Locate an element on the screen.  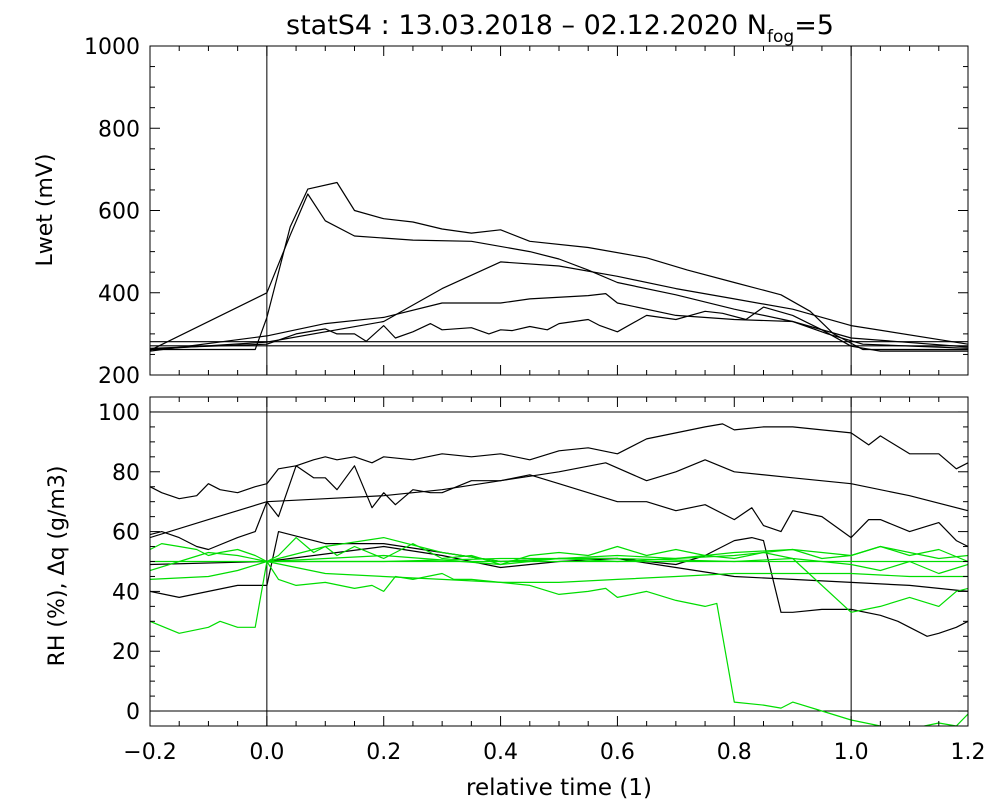
chart-title-subscript: fog is located at coordinates (780, 37).